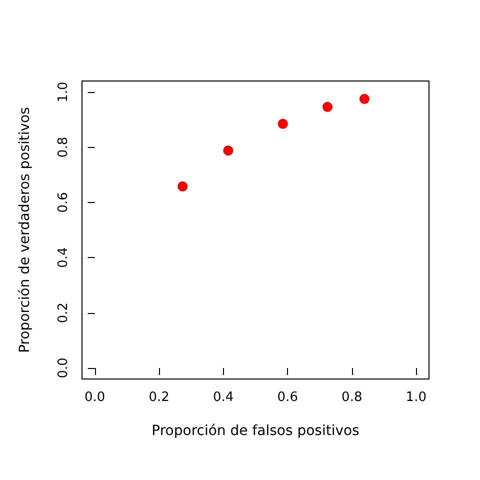 This screenshot has height=480, width=480. I want to click on y-tick-label: 0.4, so click(63, 257).